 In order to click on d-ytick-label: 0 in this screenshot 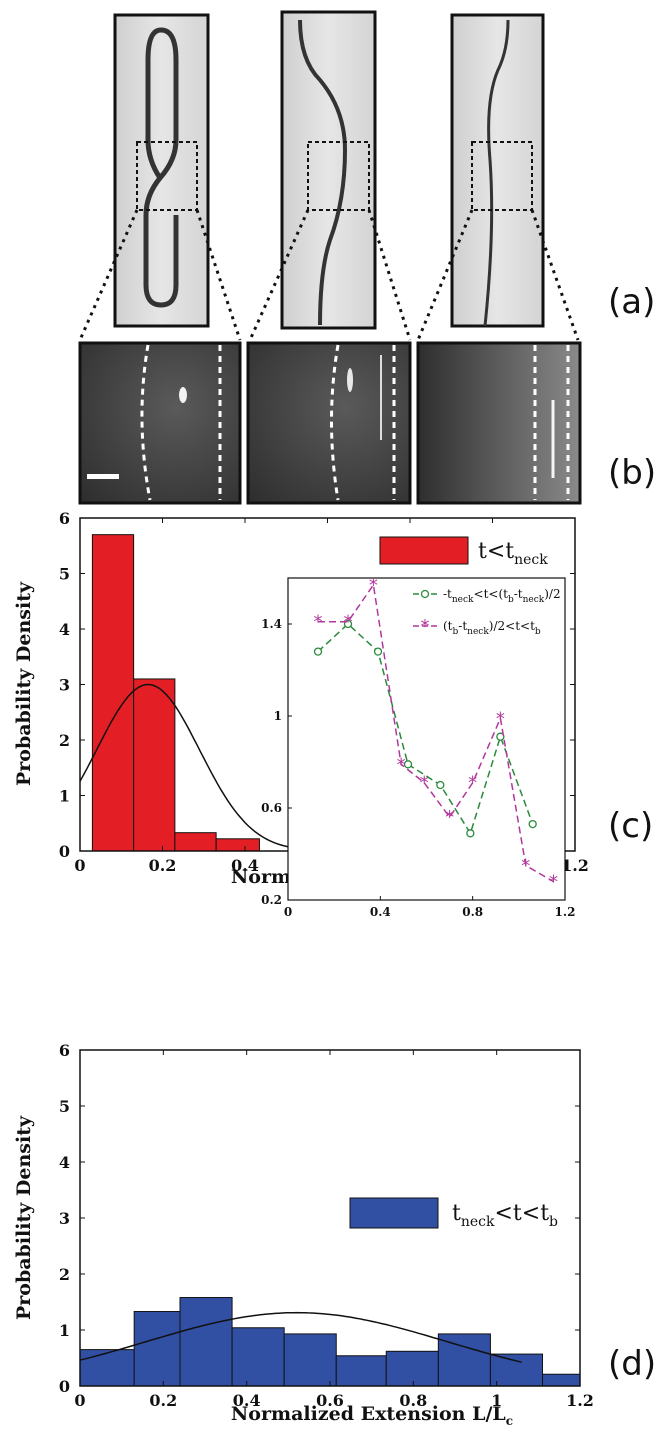, I will do `click(64, 1386)`.